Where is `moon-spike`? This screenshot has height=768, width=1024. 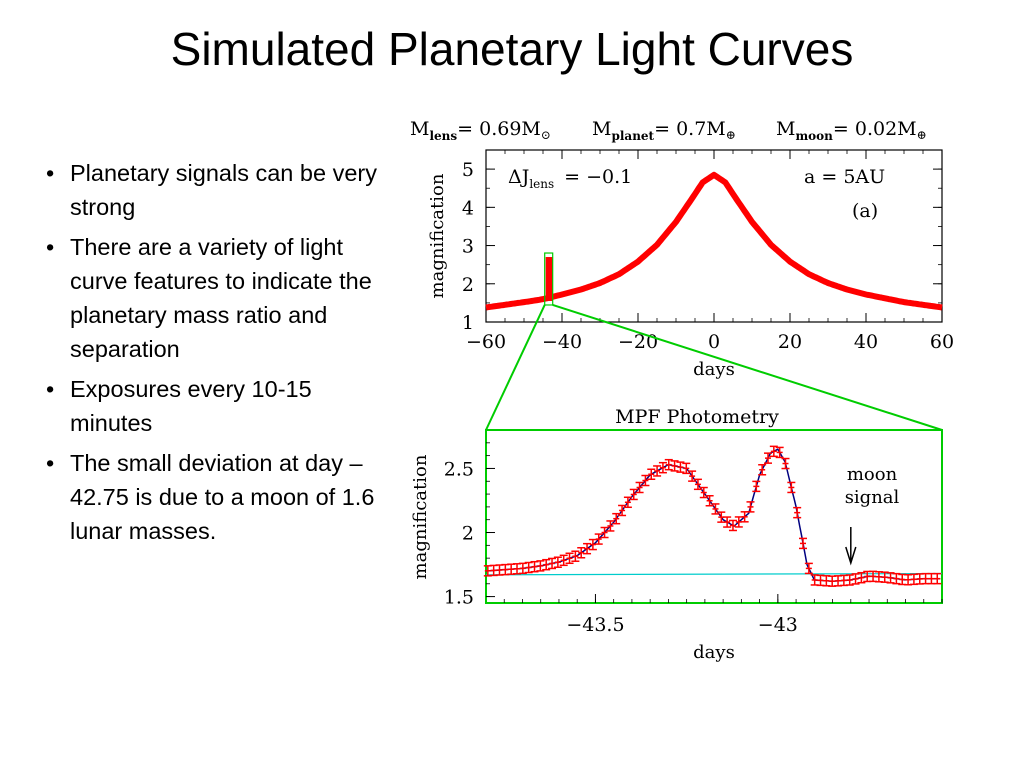 moon-spike is located at coordinates (549, 279).